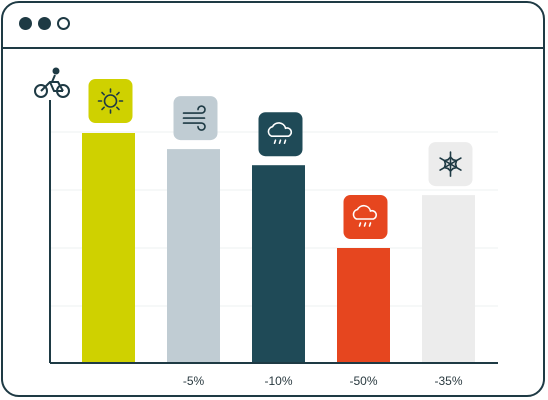 The image size is (548, 400). I want to click on sun-icon, so click(110, 101).